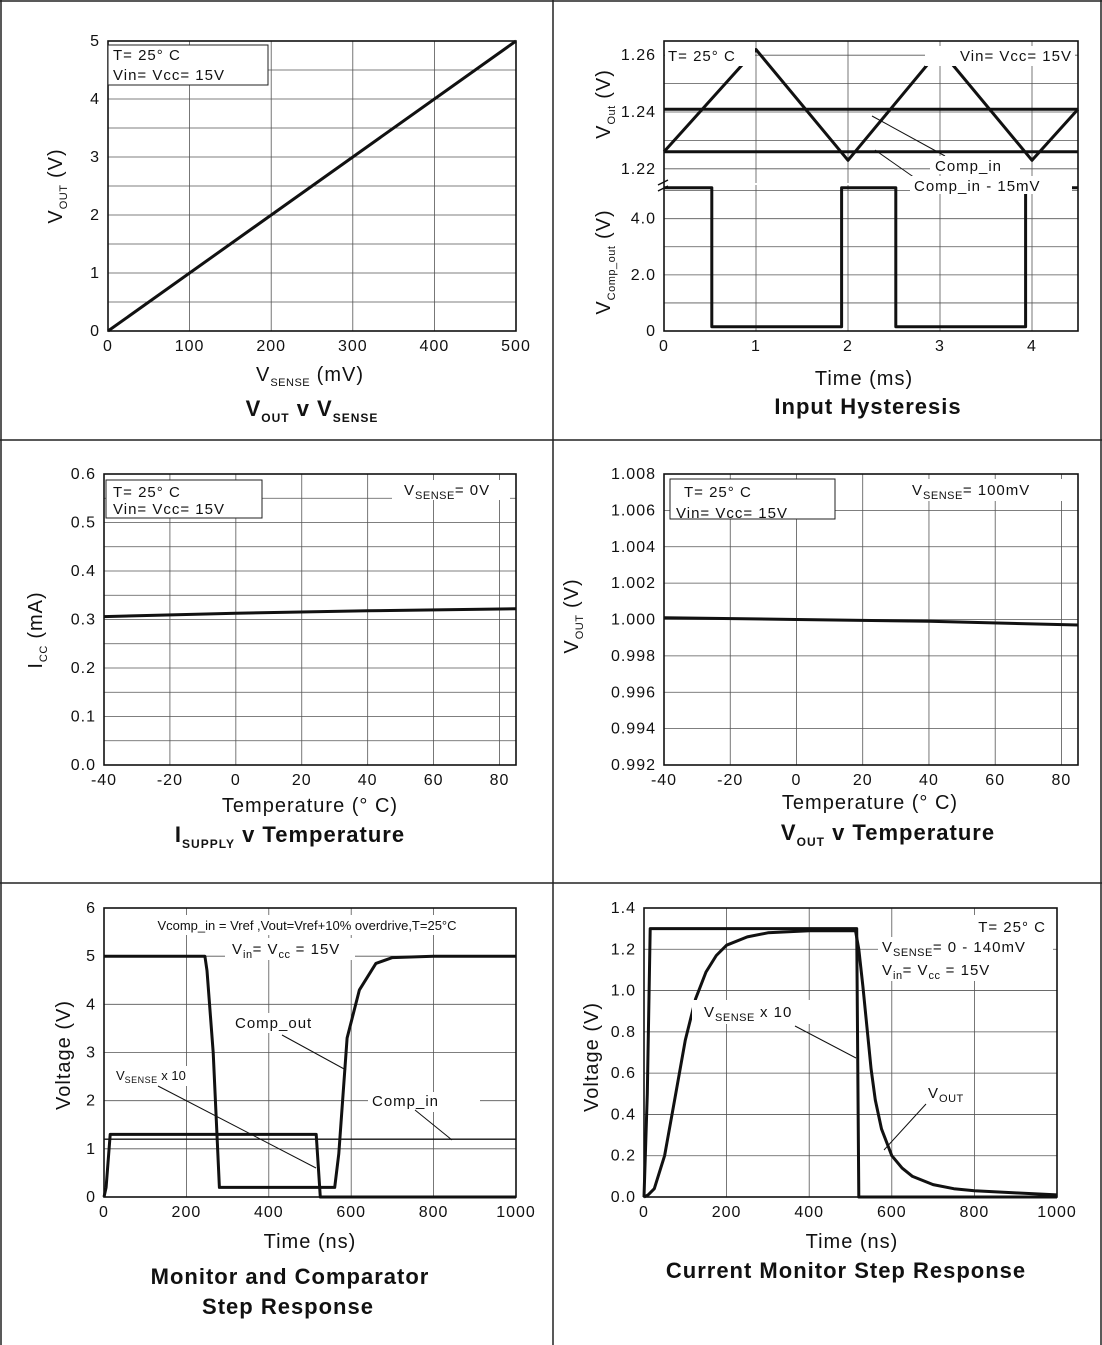  What do you see at coordinates (91, 1149) in the screenshot?
I see `y-tick-label: 1` at bounding box center [91, 1149].